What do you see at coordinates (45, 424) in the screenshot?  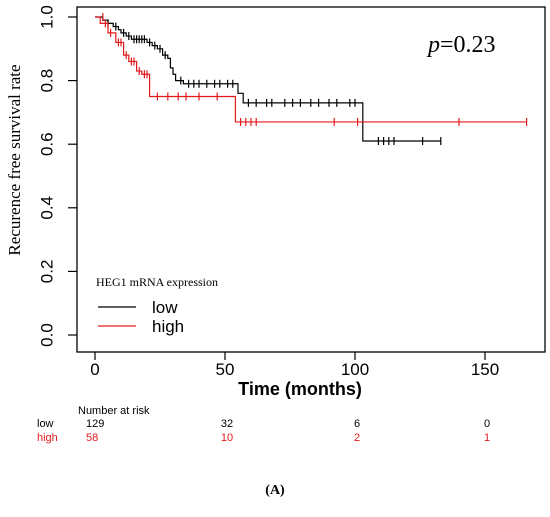 I see `risk-row-label: low` at bounding box center [45, 424].